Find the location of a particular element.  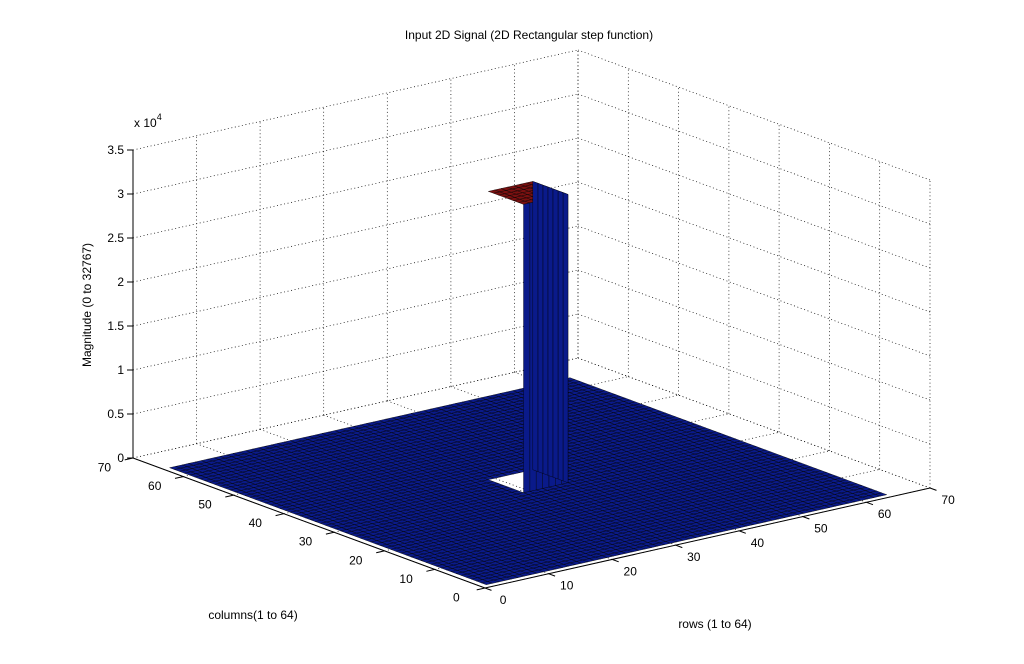

x-tick-label: 60 is located at coordinates (885, 514).